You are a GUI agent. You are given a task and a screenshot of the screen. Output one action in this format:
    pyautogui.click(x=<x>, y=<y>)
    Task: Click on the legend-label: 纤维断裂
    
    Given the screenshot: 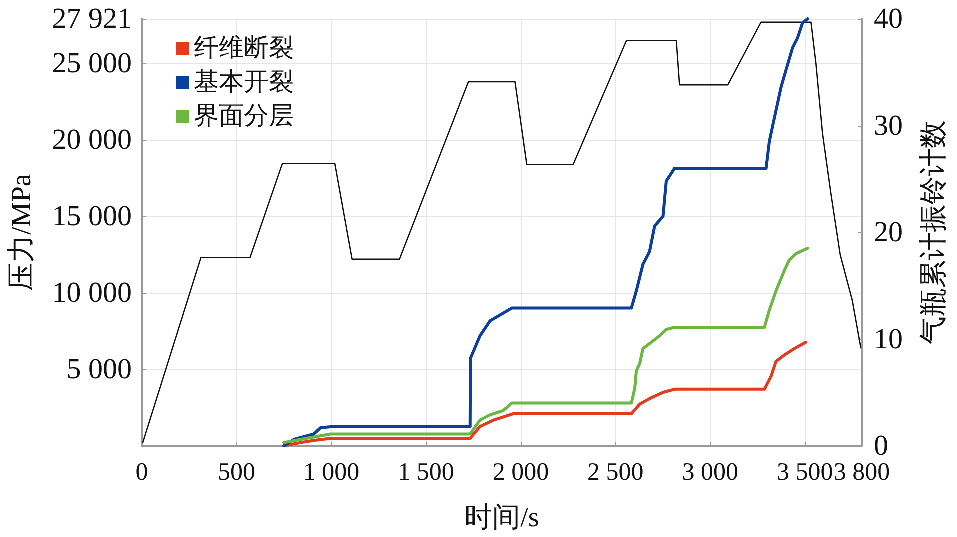 What is the action you would take?
    pyautogui.click(x=244, y=48)
    